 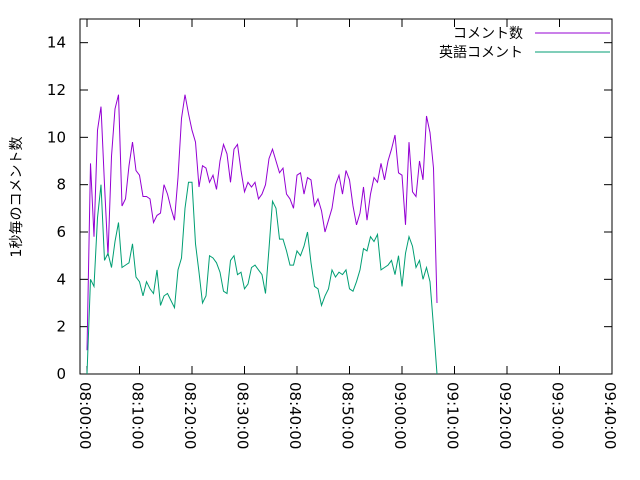 What do you see at coordinates (85, 415) in the screenshot?
I see `x-tick-label: 08:00:00` at bounding box center [85, 415].